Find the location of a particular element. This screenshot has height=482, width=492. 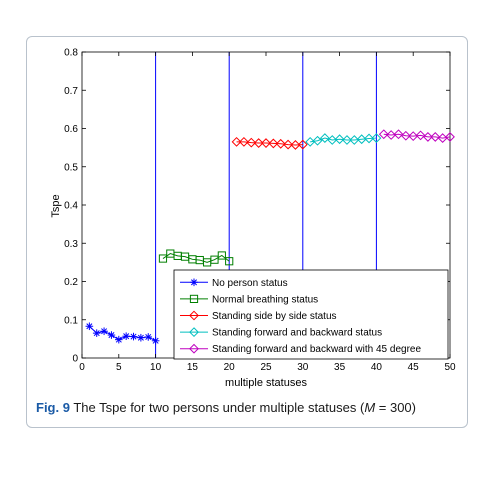

x-tick-label: 20 is located at coordinates (230, 367).